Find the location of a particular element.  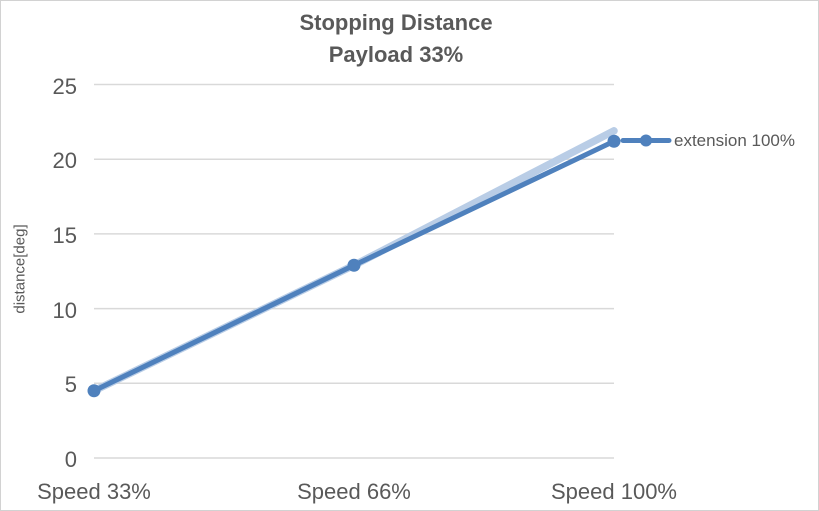

chart-title-line1: Stopping Distance is located at coordinates (396, 22).